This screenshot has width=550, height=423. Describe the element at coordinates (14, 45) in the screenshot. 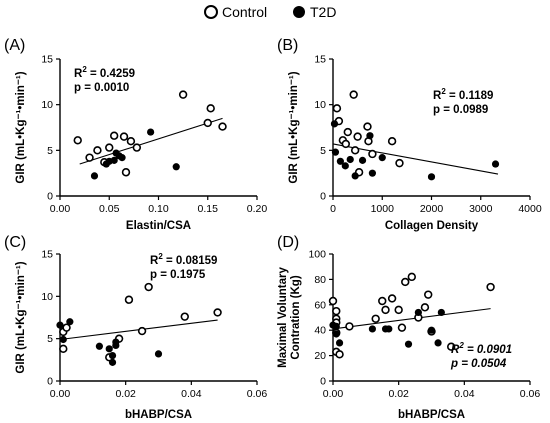

I see `panel-label: (A)` at that location.